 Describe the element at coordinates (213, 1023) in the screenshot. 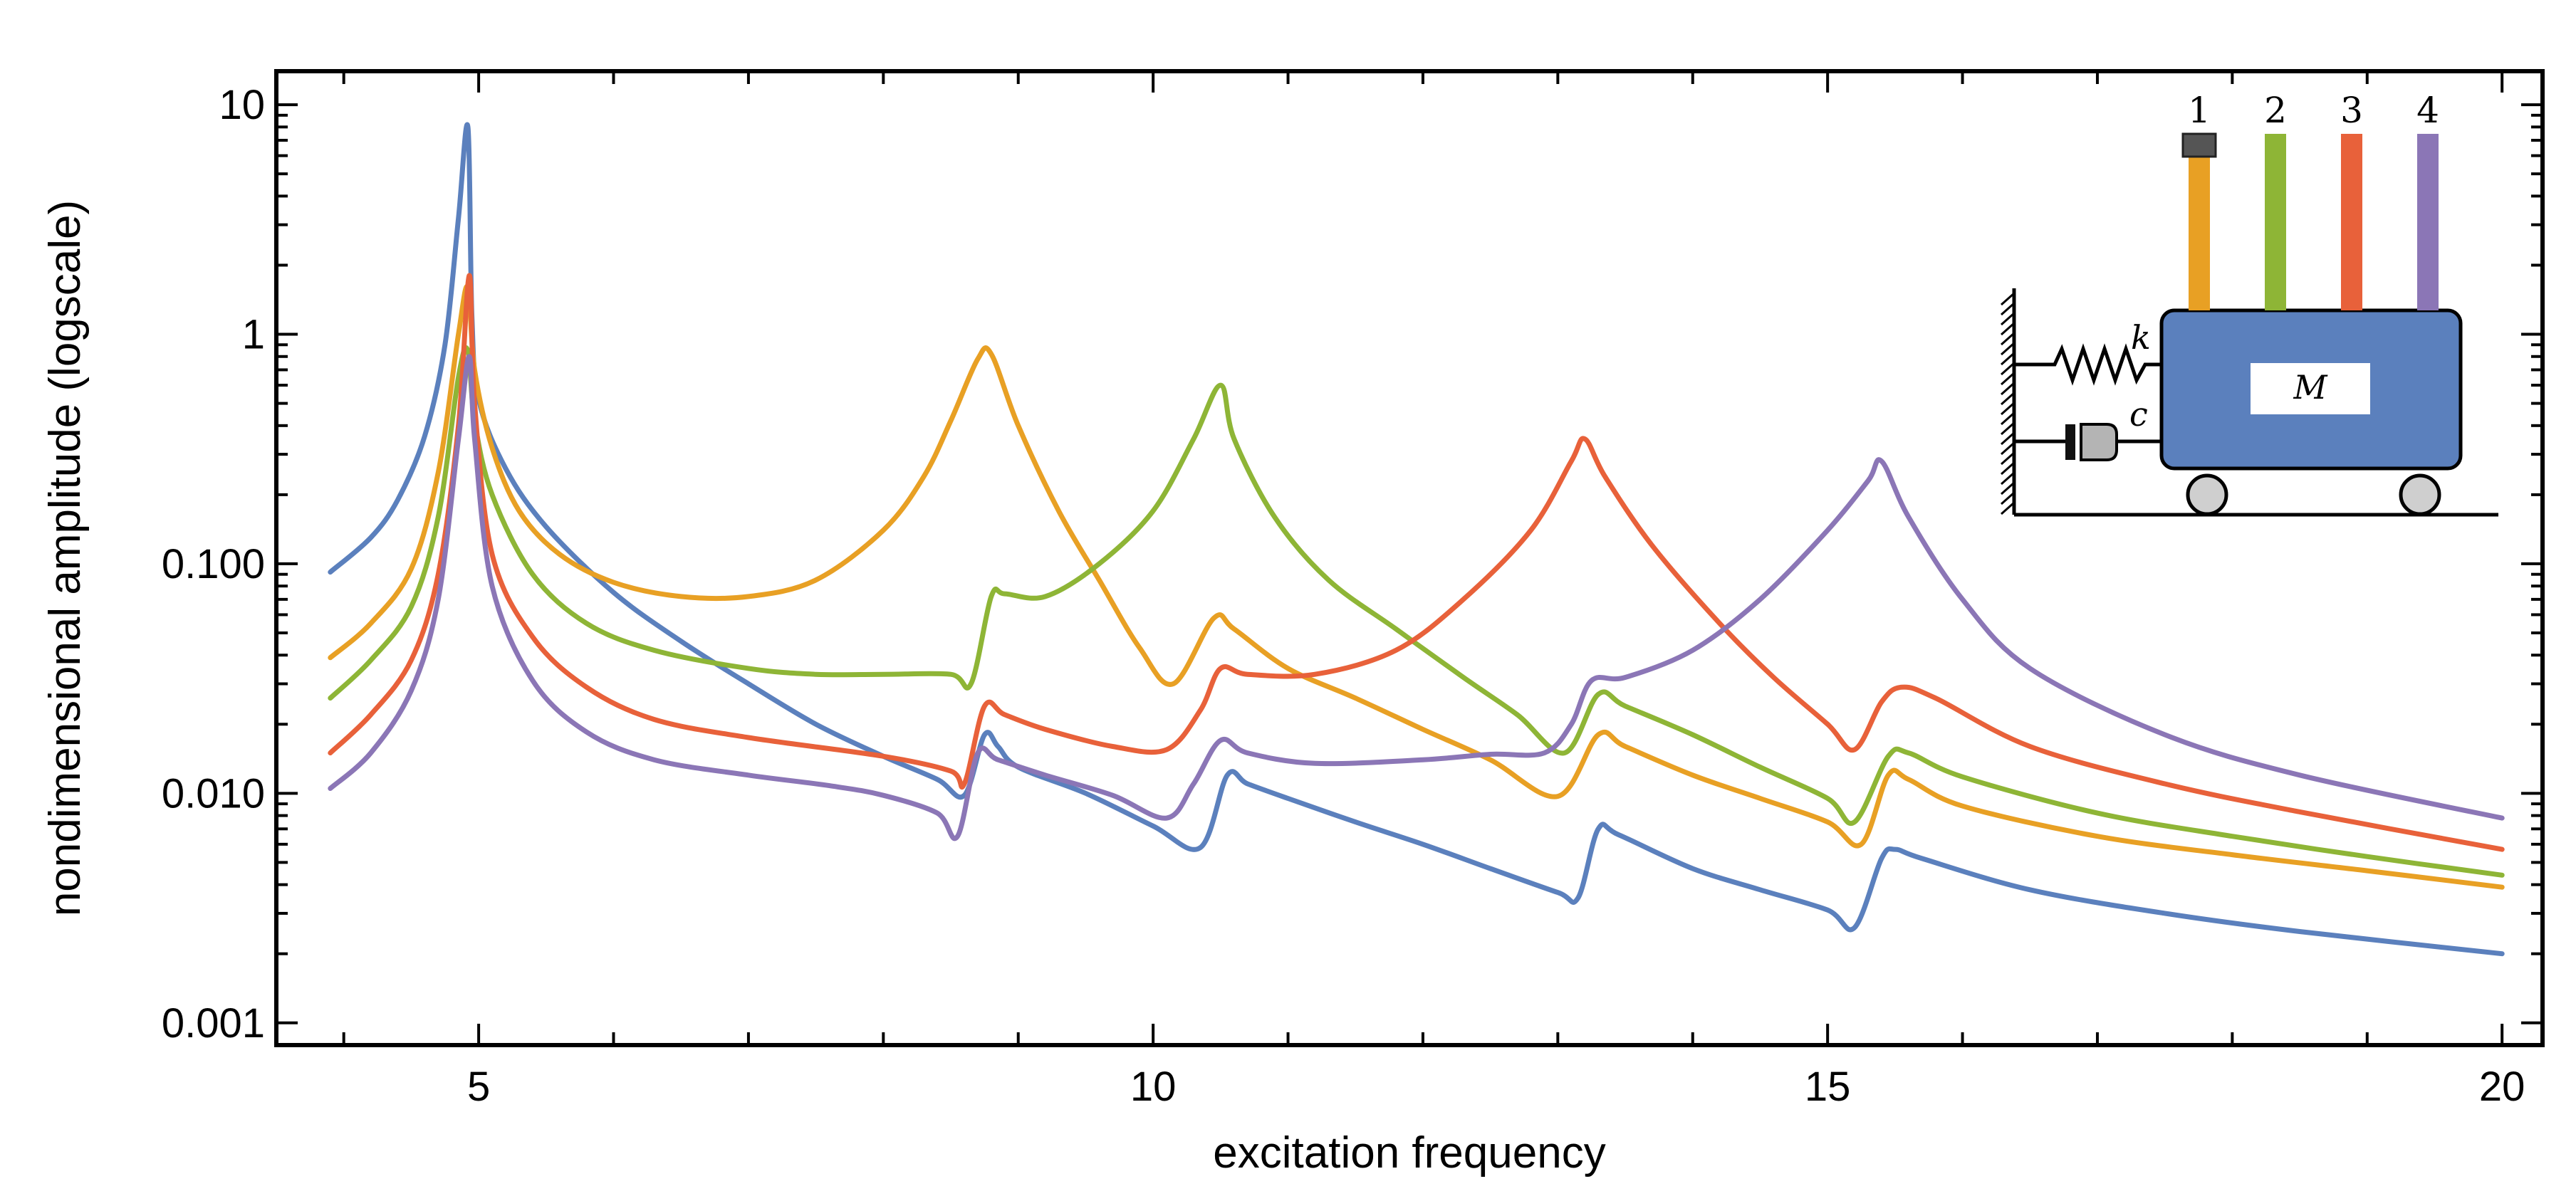

I see `y-tick-label: 0.001` at that location.